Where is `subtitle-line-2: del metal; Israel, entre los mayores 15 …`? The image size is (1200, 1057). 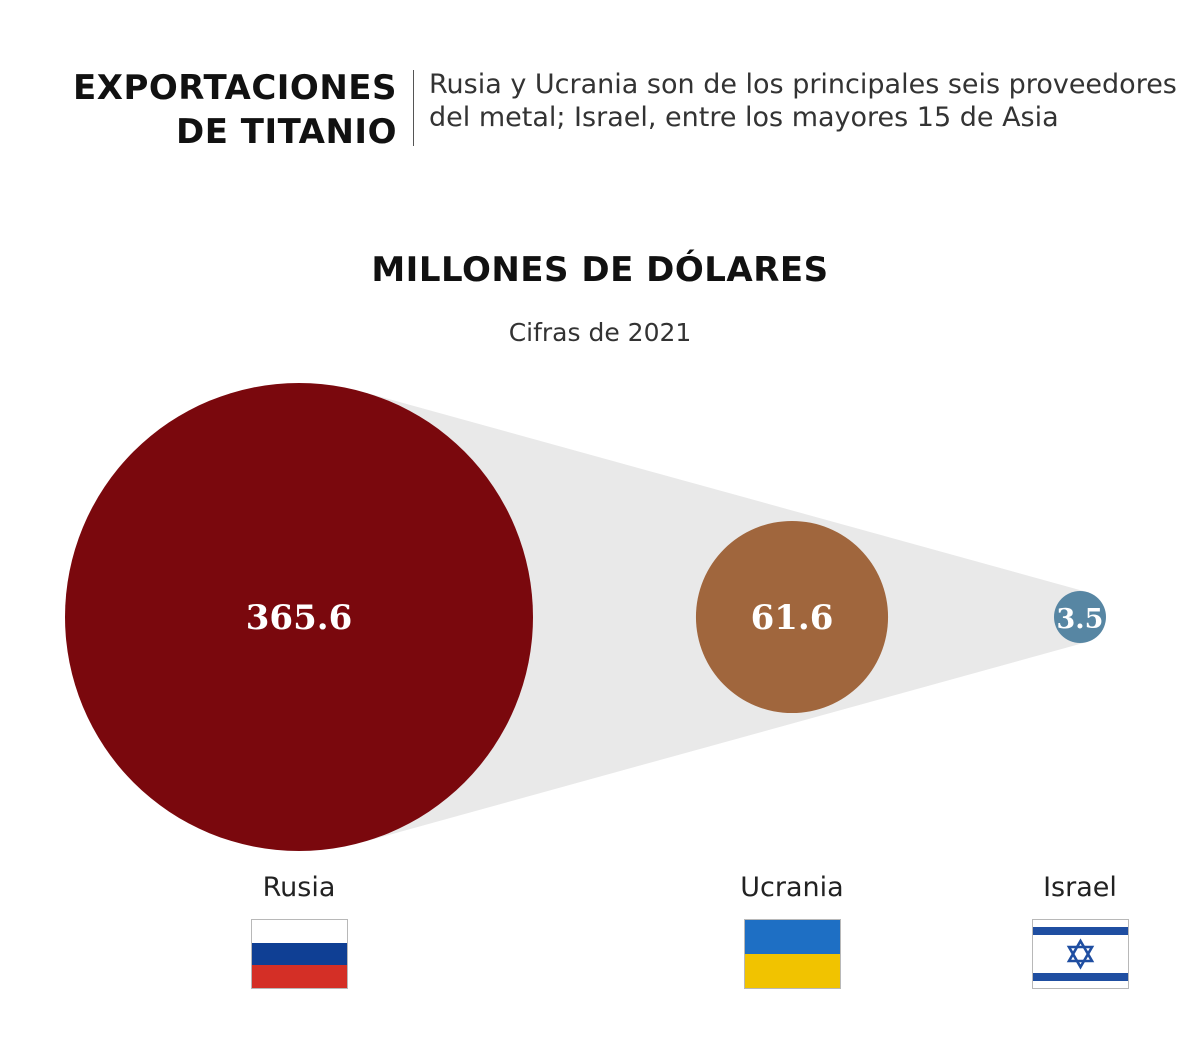 subtitle-line-2: del metal; Israel, entre los mayores 15 … is located at coordinates (744, 117).